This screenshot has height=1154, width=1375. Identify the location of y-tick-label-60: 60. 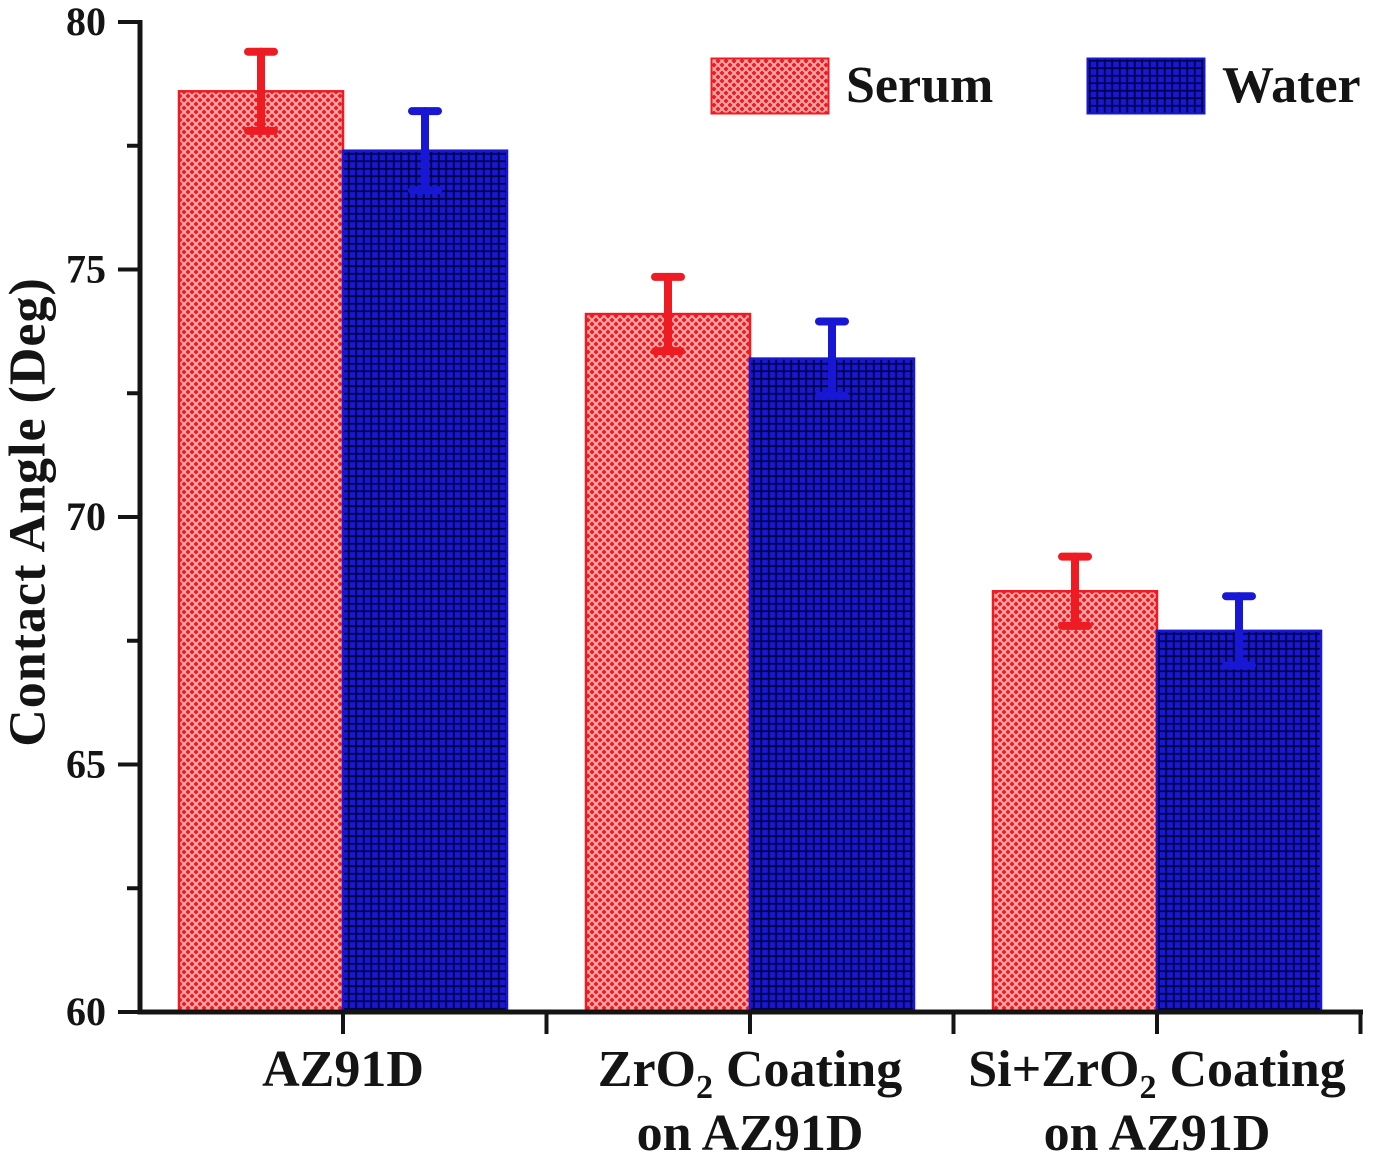
(86, 1011).